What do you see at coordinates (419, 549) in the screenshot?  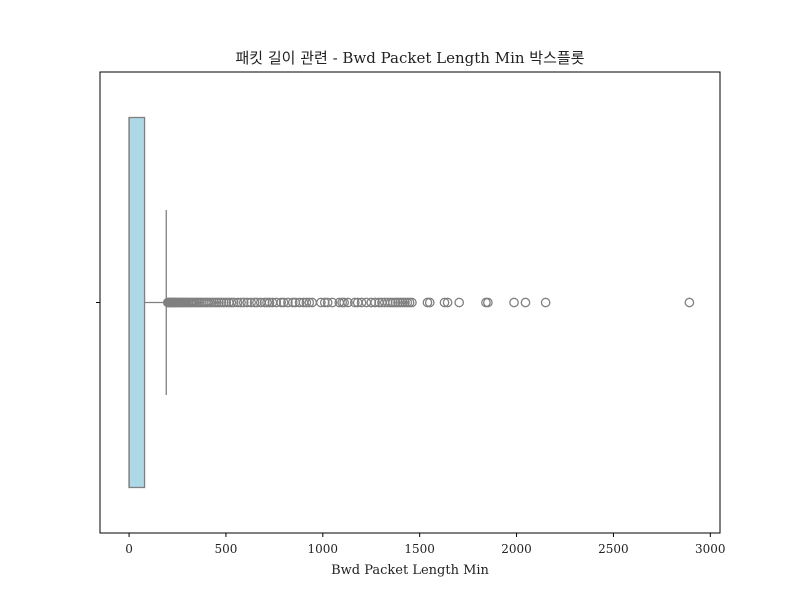 I see `x-tick-label: 1500` at bounding box center [419, 549].